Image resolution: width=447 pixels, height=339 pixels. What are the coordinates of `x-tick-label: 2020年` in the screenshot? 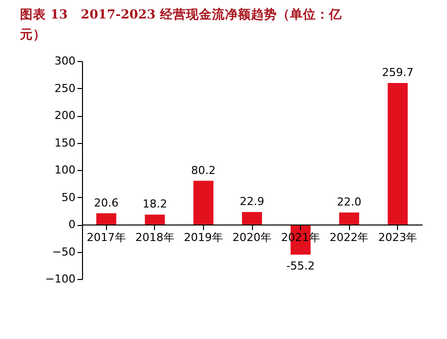 It's located at (252, 237).